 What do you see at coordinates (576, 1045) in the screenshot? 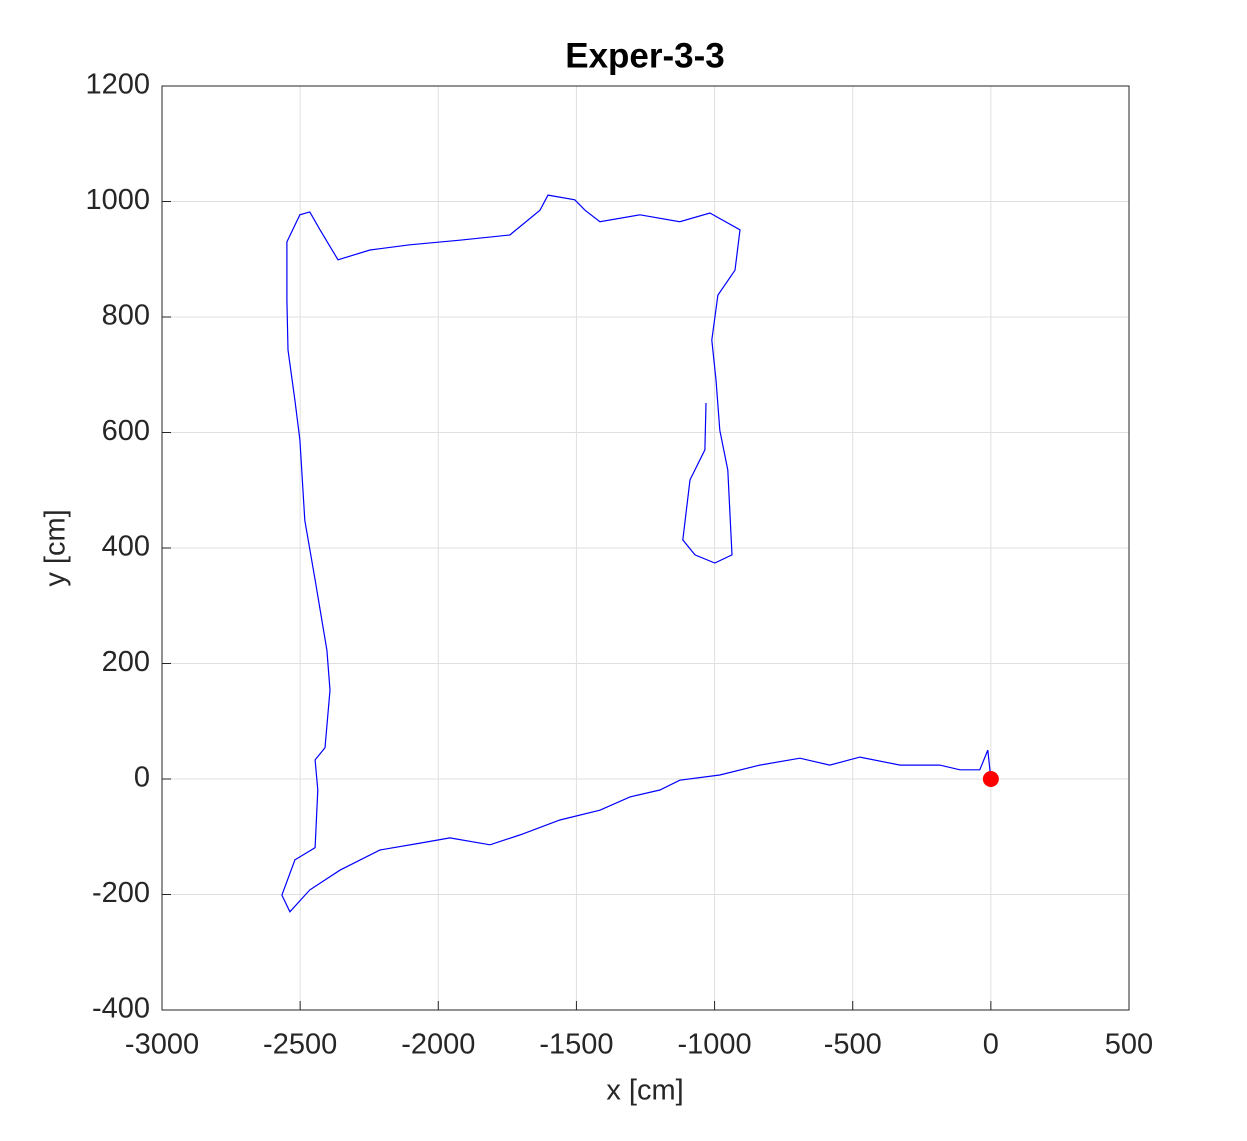
I see `x-tick-label: -1500` at bounding box center [576, 1045].